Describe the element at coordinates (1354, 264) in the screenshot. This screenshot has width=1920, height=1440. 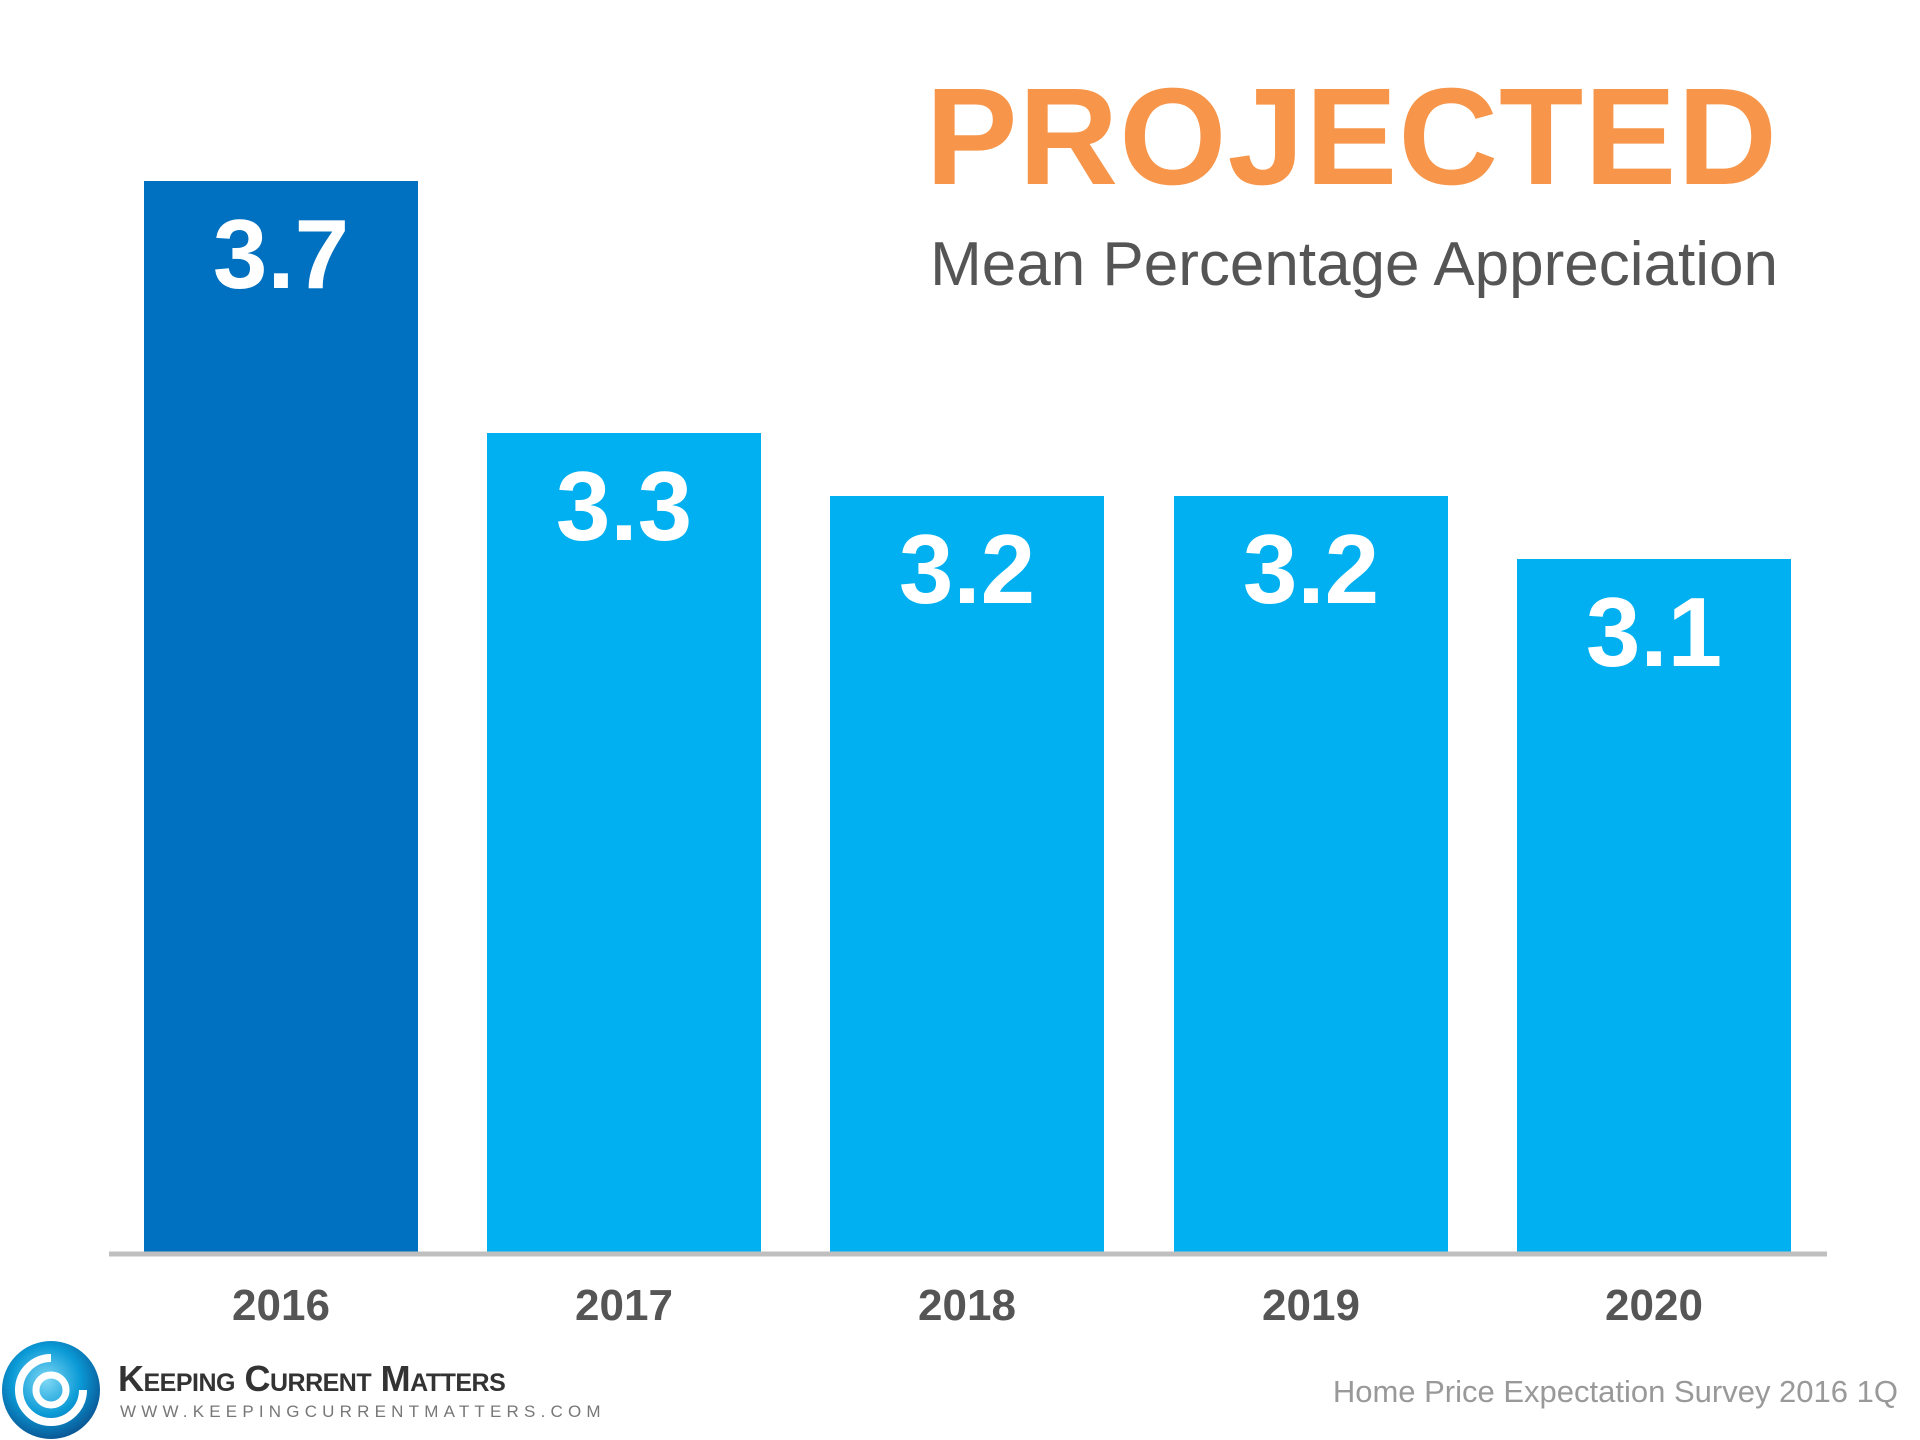
I see `chart-subtitle: Mean Percentage Appreciation` at that location.